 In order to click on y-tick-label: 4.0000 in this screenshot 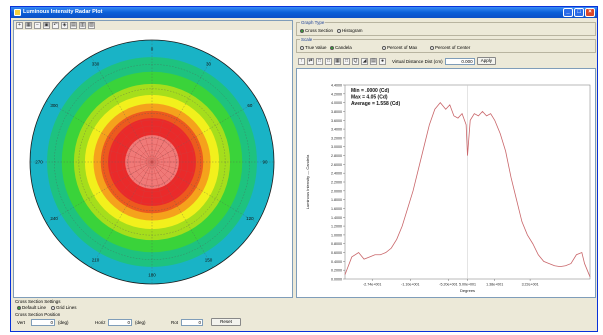, I will do `click(336, 103)`.